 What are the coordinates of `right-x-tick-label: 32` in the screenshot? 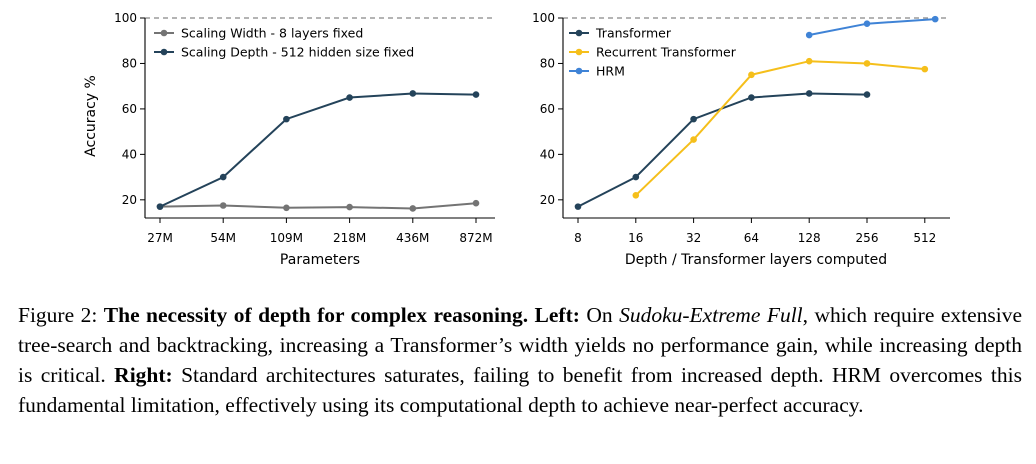 It's located at (693, 238).